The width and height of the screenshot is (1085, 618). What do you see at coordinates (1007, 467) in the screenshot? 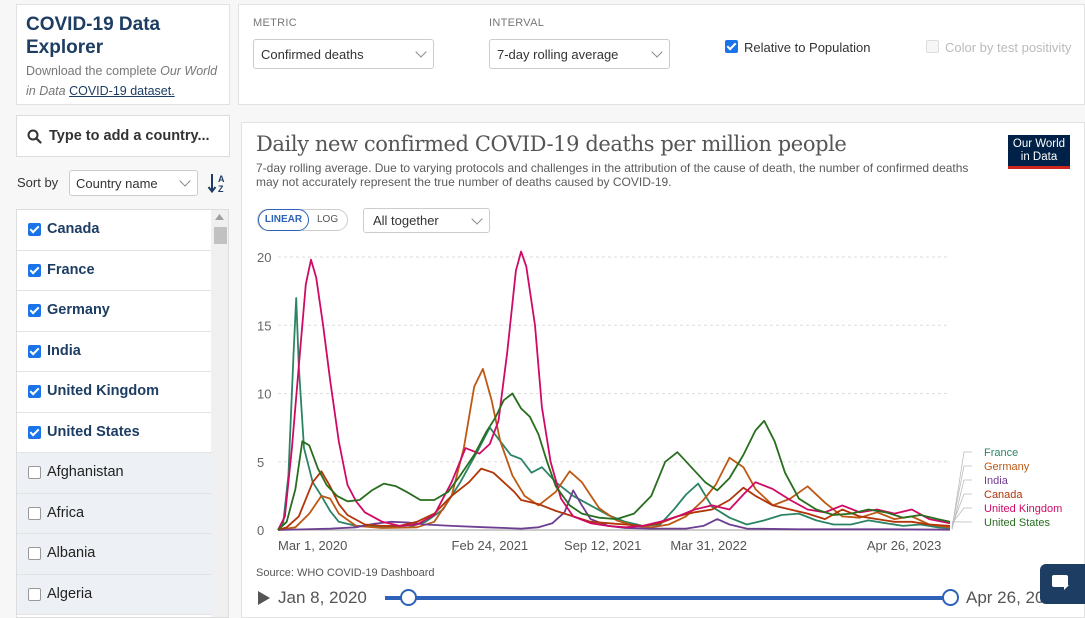
I see `legend-label: Germany` at bounding box center [1007, 467].